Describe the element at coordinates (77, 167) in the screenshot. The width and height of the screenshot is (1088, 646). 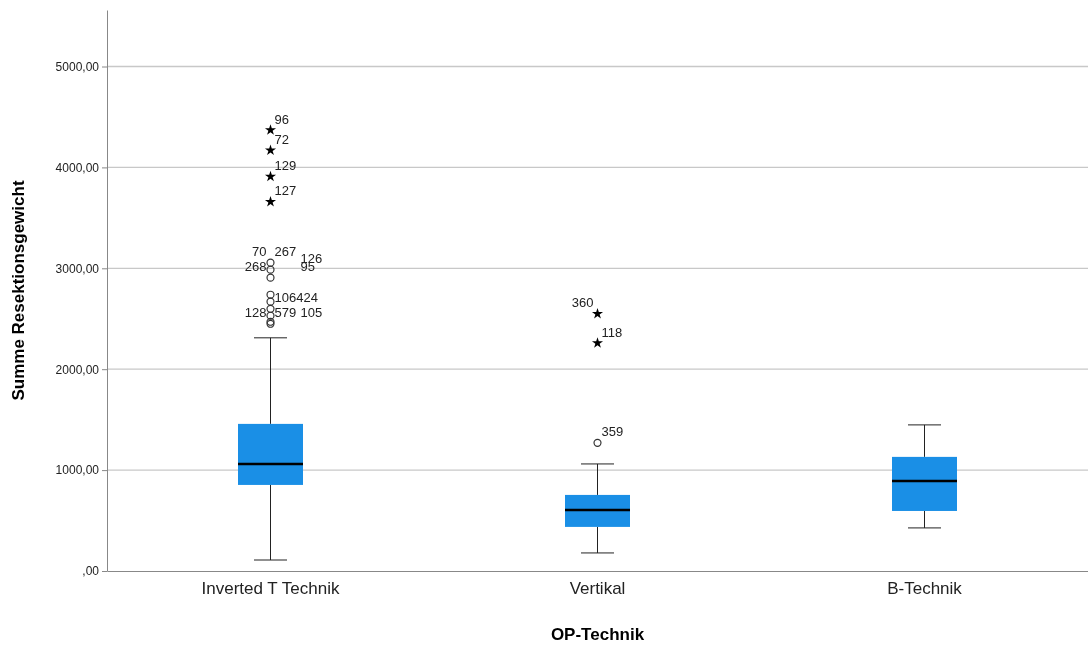
I see `y-tick-label: 4000,00` at that location.